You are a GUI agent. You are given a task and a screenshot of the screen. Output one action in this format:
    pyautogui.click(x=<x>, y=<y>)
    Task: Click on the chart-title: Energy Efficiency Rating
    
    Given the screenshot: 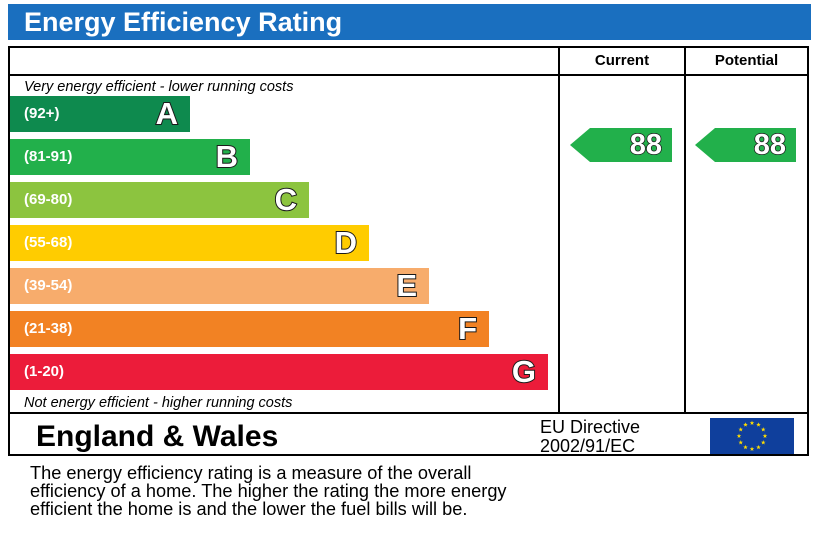 What is the action you would take?
    pyautogui.click(x=183, y=22)
    